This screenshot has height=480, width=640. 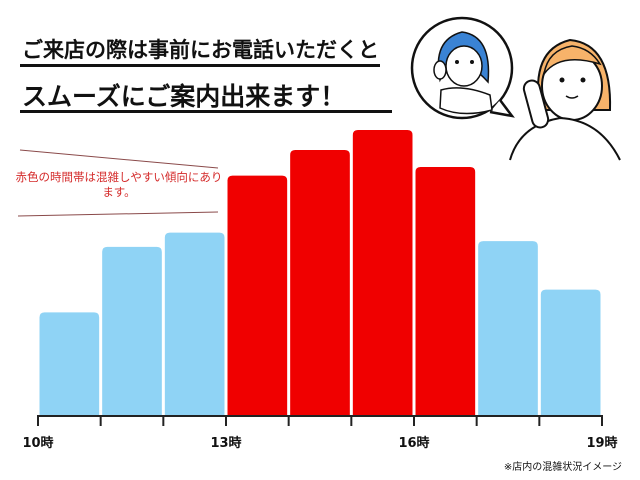 I want to click on headline-line-2: スムーズにご案内出来ます！, so click(x=184, y=96).